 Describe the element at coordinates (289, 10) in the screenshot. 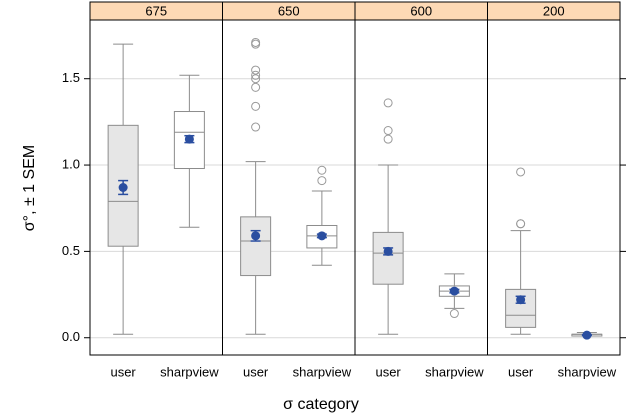

I see `panel-title: 650` at that location.